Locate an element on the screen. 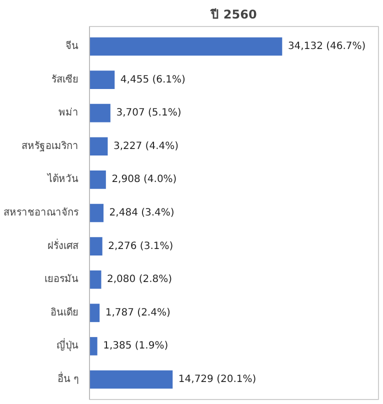 This screenshot has height=404, width=383. data-label: 3,707 (5.1%) is located at coordinates (149, 113).